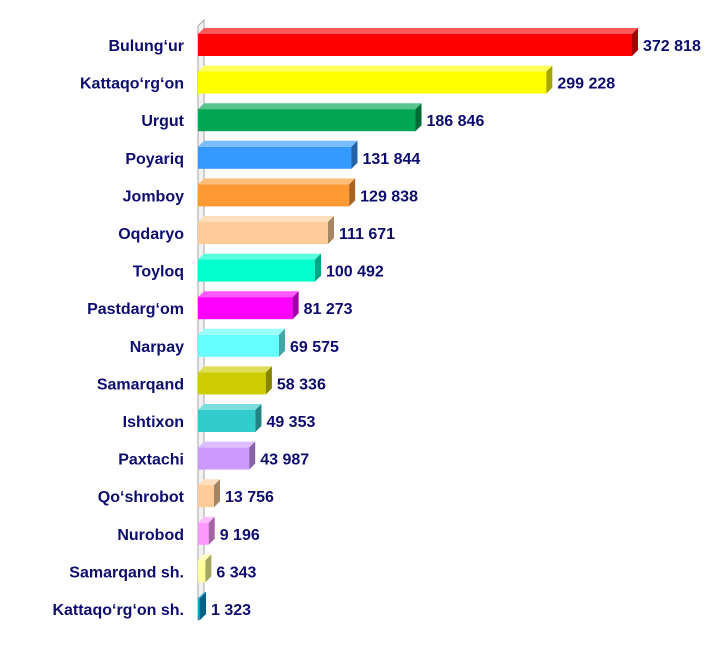 This screenshot has width=716, height=650. I want to click on category-label: Nurobod, so click(150, 535).